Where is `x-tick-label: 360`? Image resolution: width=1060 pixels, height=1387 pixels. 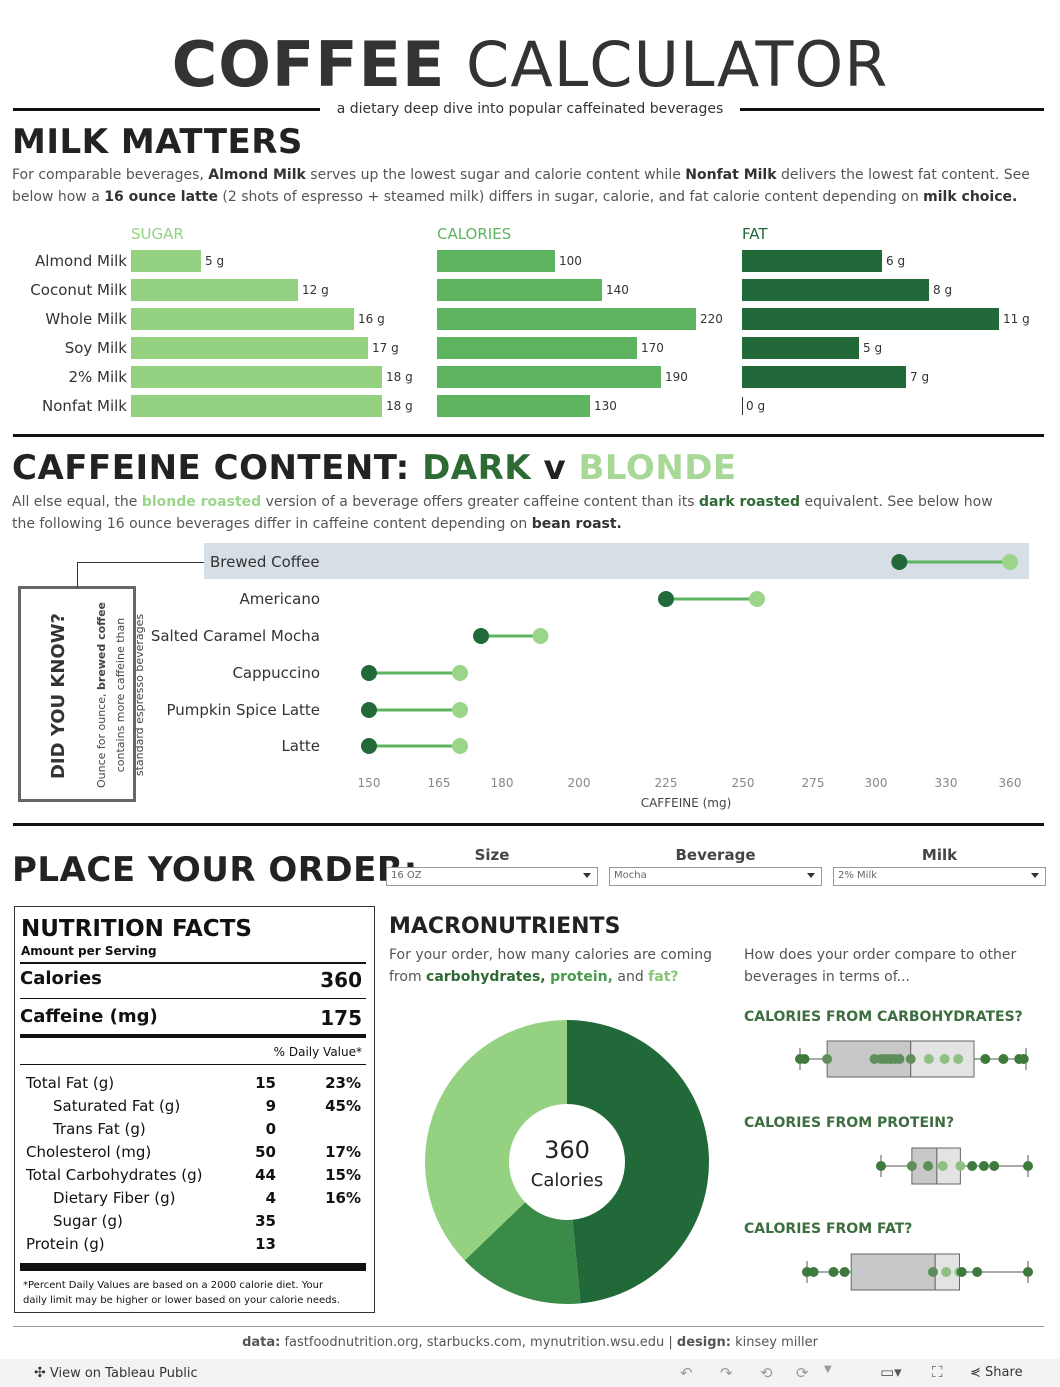
x-tick-label: 360 is located at coordinates (1010, 783).